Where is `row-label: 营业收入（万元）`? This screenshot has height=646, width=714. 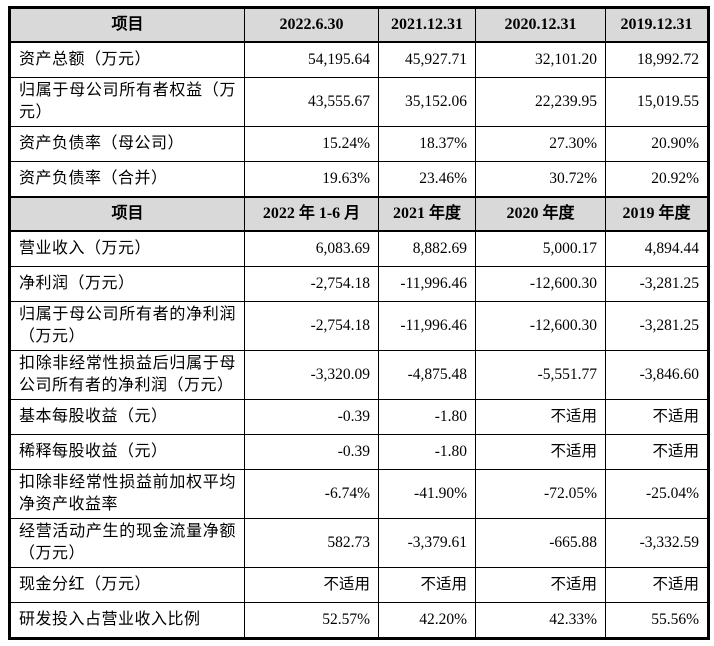 row-label: 营业收入（万元） is located at coordinates (127, 248).